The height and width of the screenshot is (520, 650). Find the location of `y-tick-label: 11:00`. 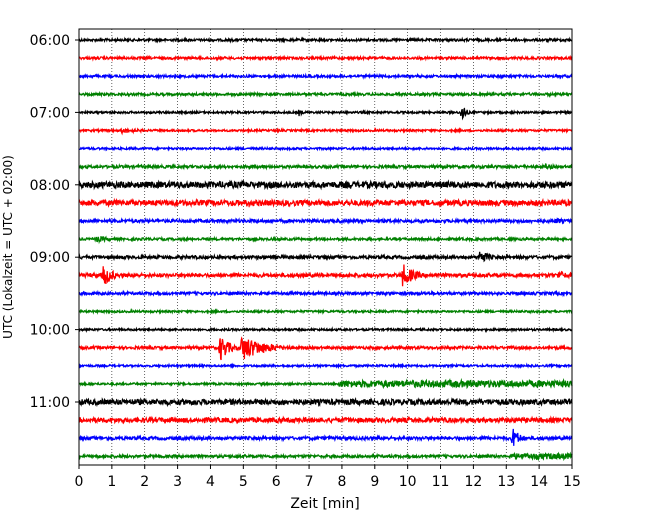

y-tick-label: 11:00 is located at coordinates (50, 403).